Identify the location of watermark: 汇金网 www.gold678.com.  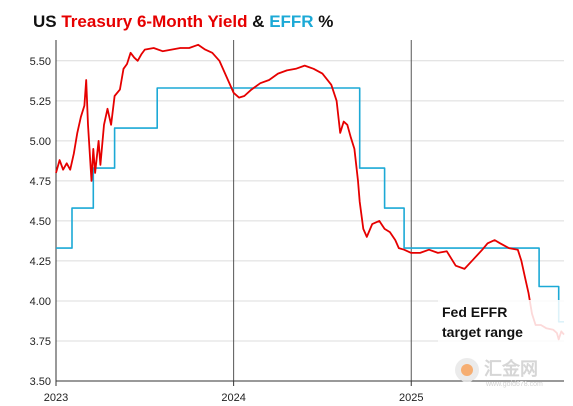
(499, 373).